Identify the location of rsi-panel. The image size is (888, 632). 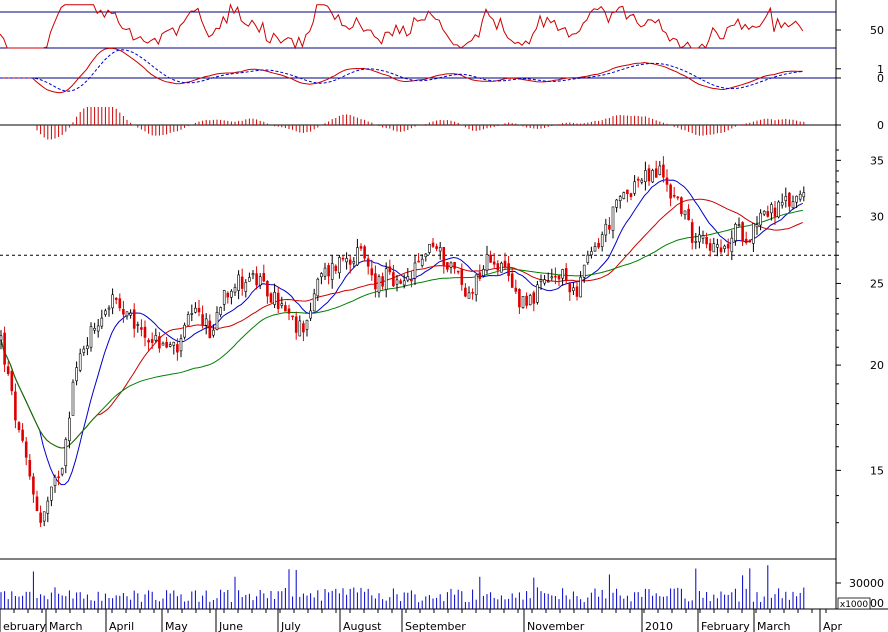
(418, 26).